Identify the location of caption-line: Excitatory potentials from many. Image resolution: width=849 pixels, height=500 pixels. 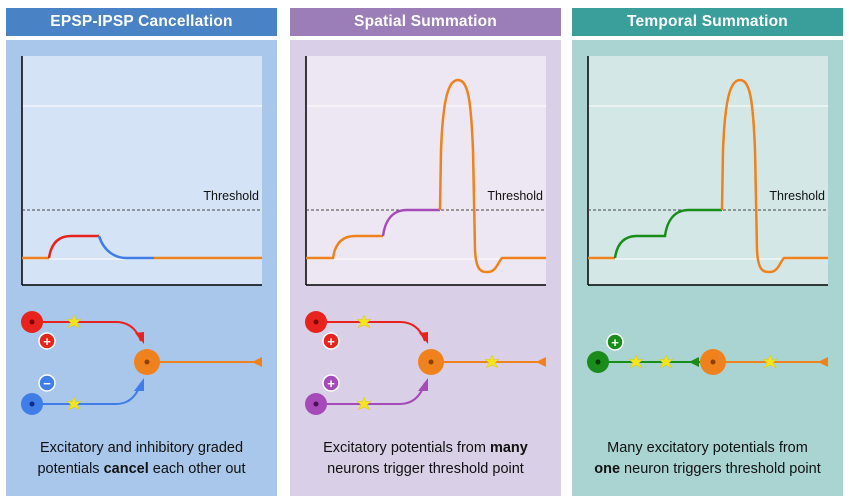
(425, 448).